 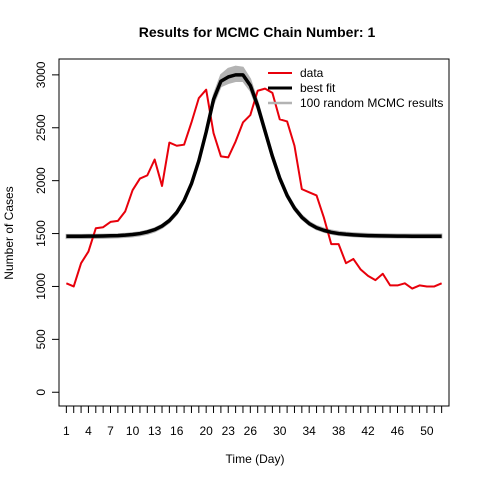 What do you see at coordinates (41, 127) in the screenshot?
I see `y-tick-label: 2500` at bounding box center [41, 127].